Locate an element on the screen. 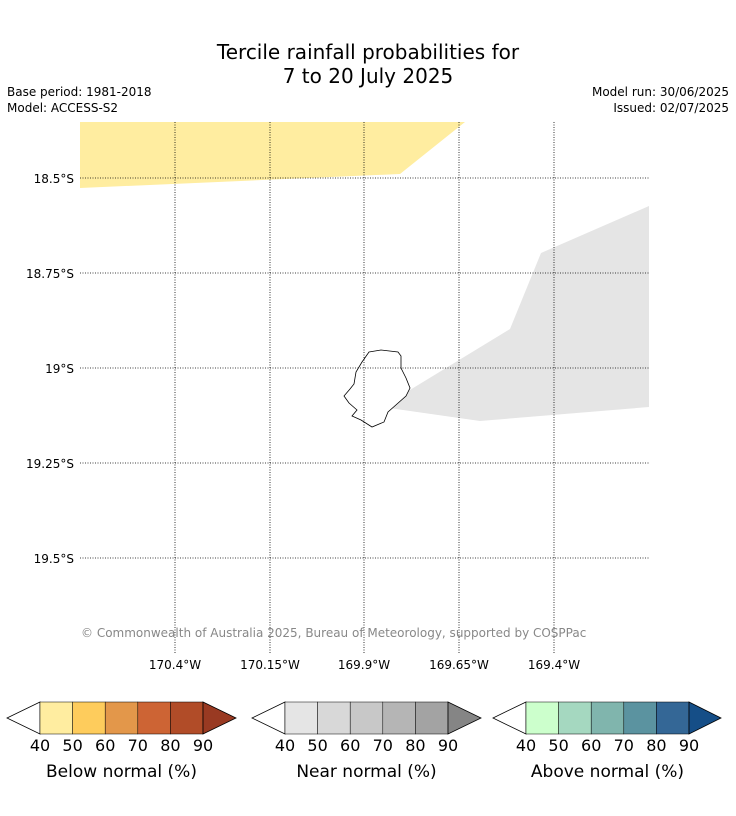  lat-label: 18.75°S is located at coordinates (50, 274).